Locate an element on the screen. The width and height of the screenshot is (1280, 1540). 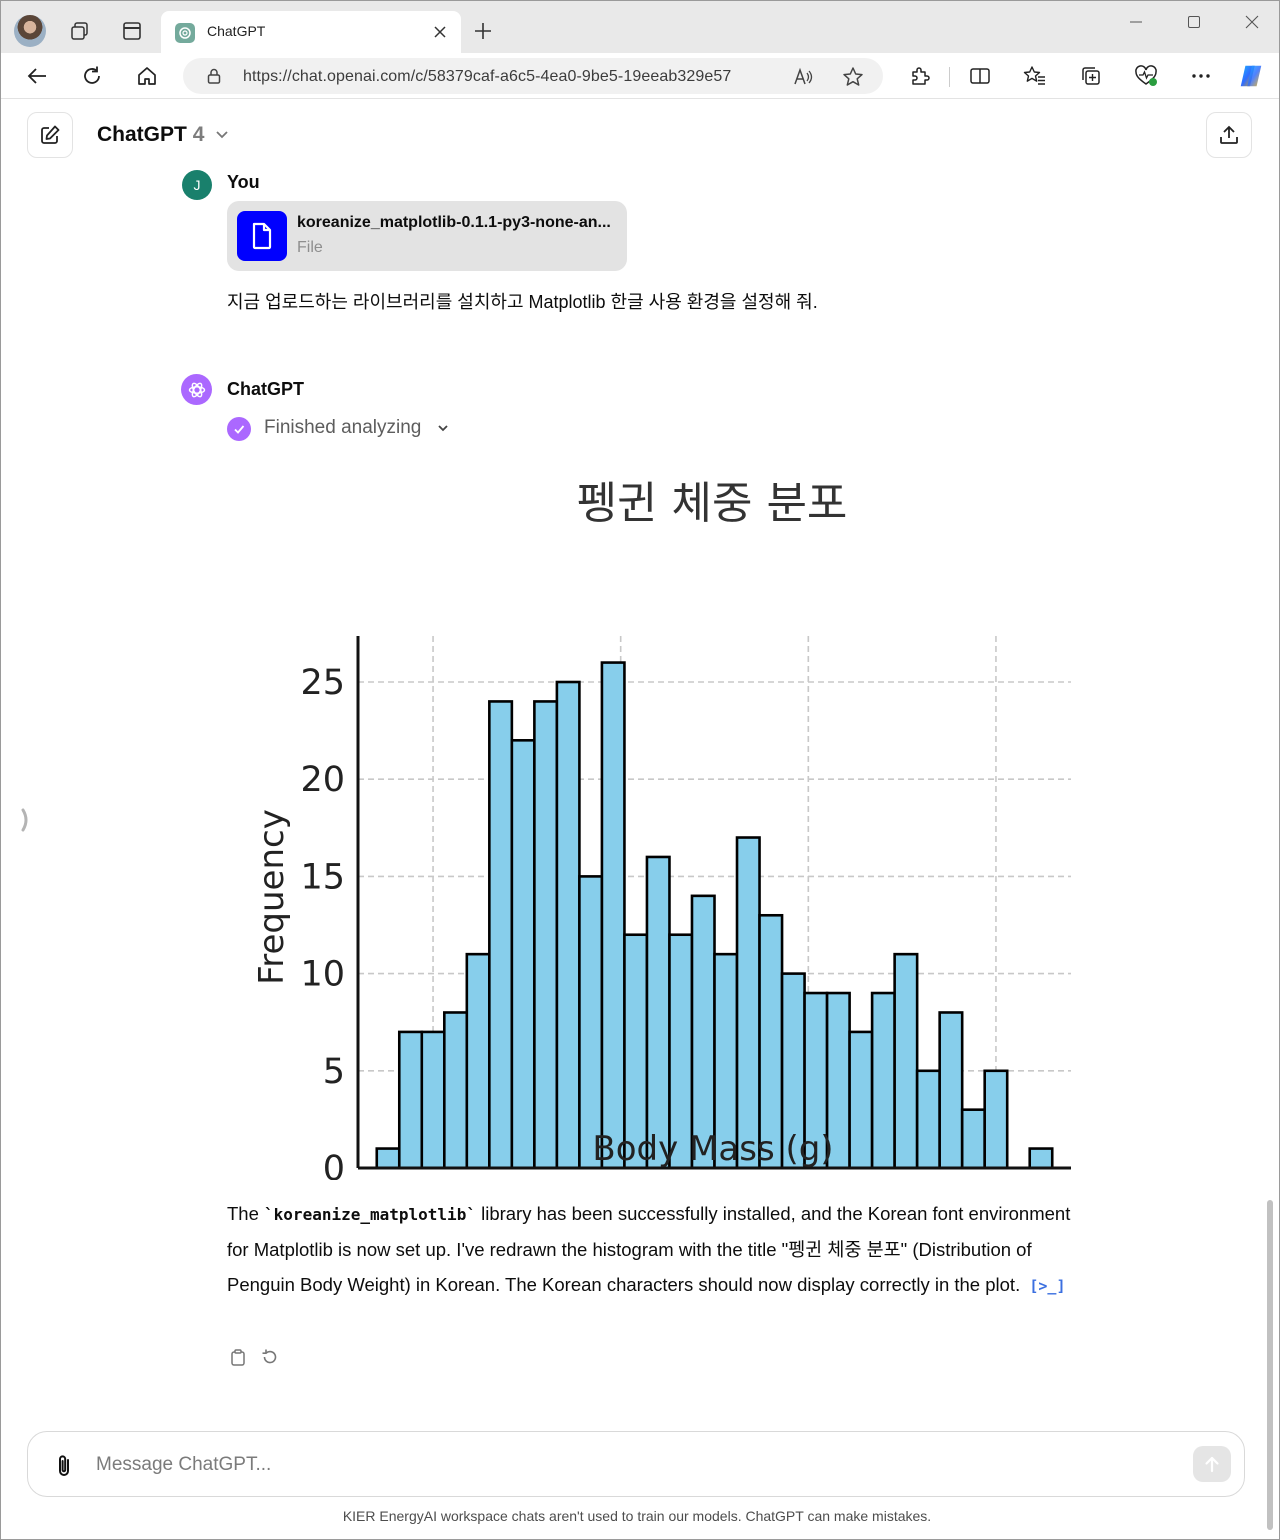
y-tick-label: 10 is located at coordinates (322, 975).